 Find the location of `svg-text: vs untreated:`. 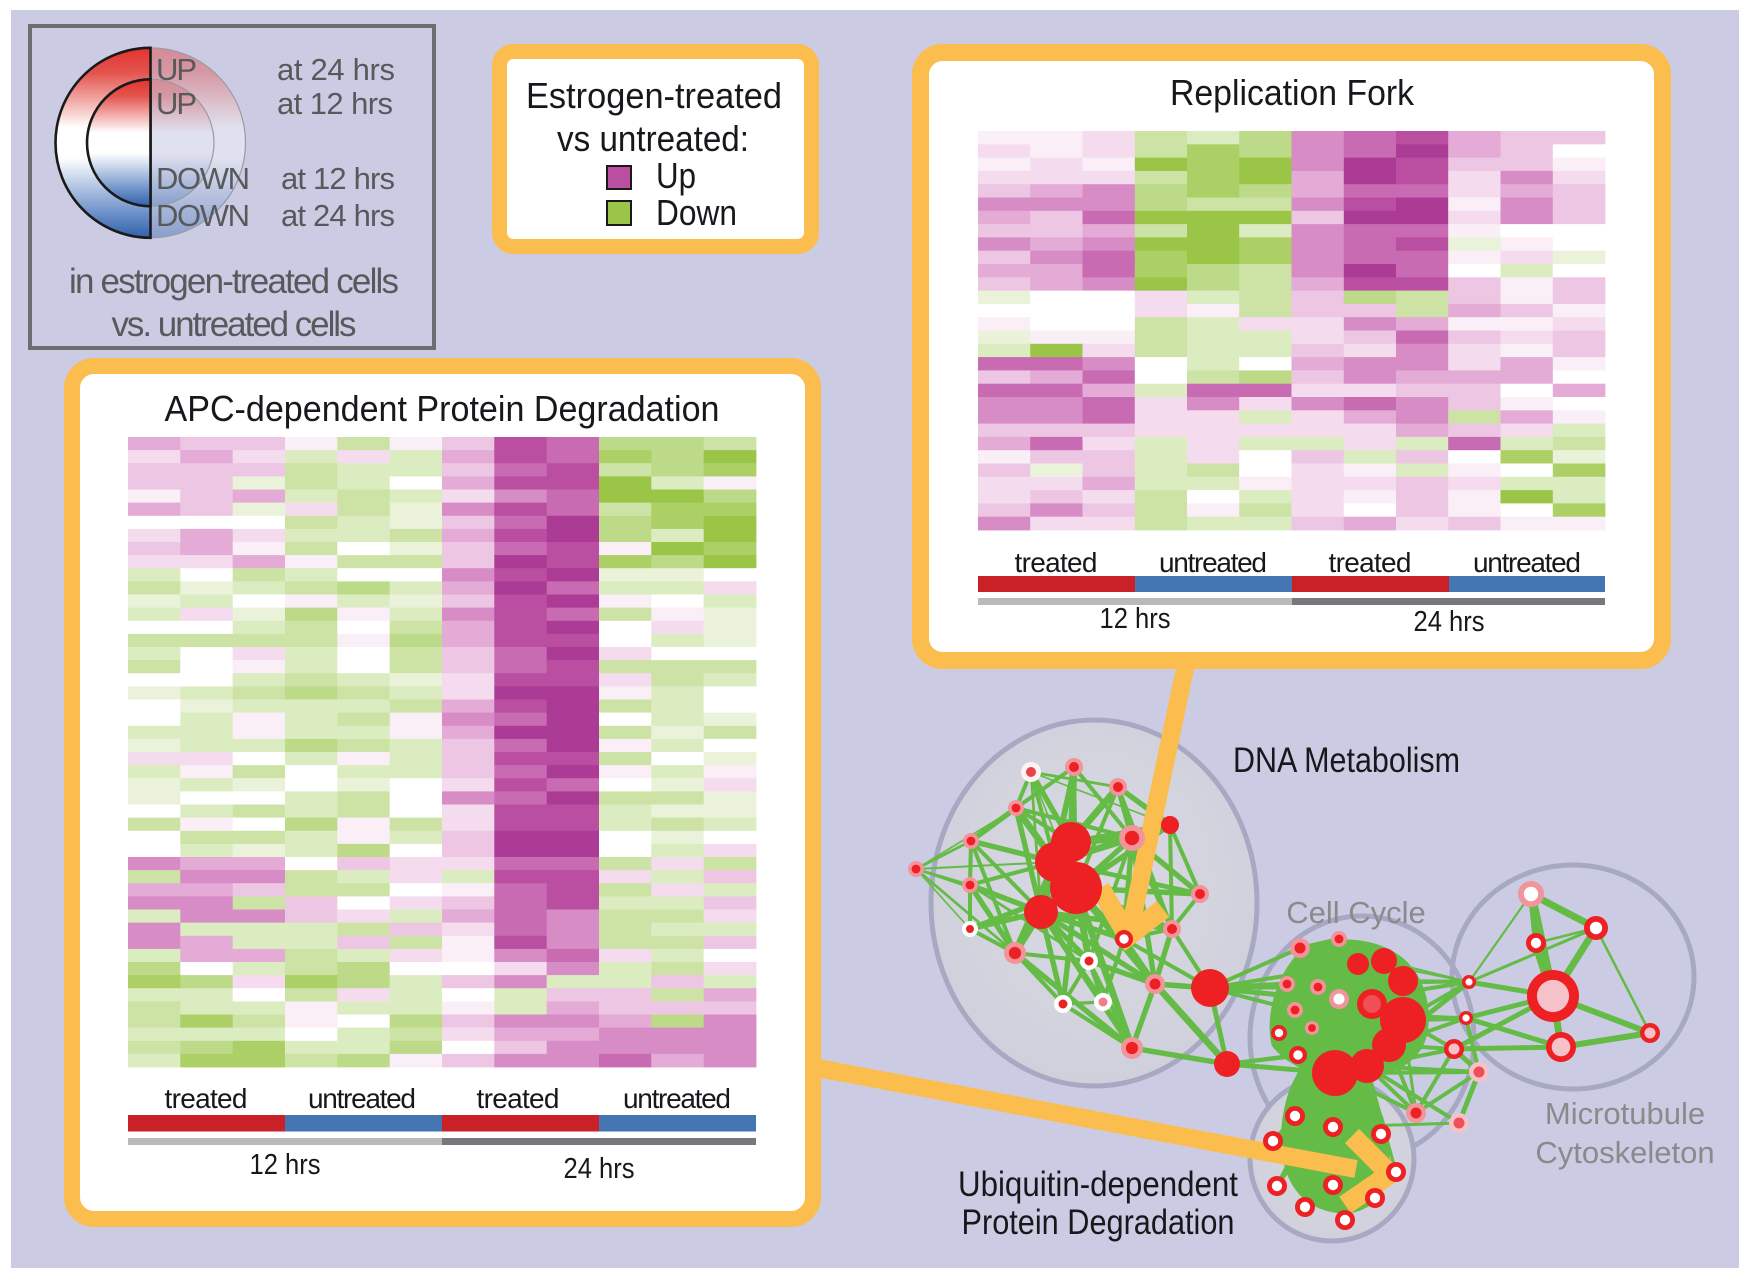

svg-text: vs untreated: is located at coordinates (653, 138).